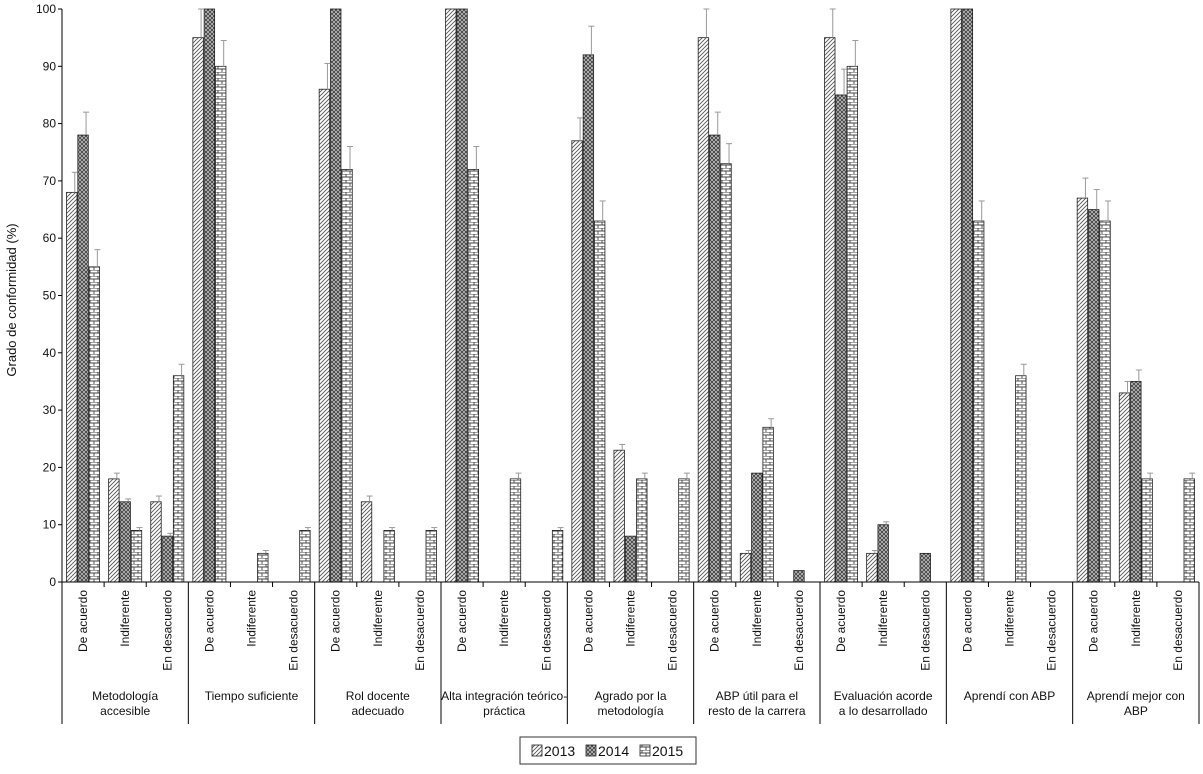 Image resolution: width=1203 pixels, height=774 pixels. I want to click on y-tick-label: 0, so click(52, 582).